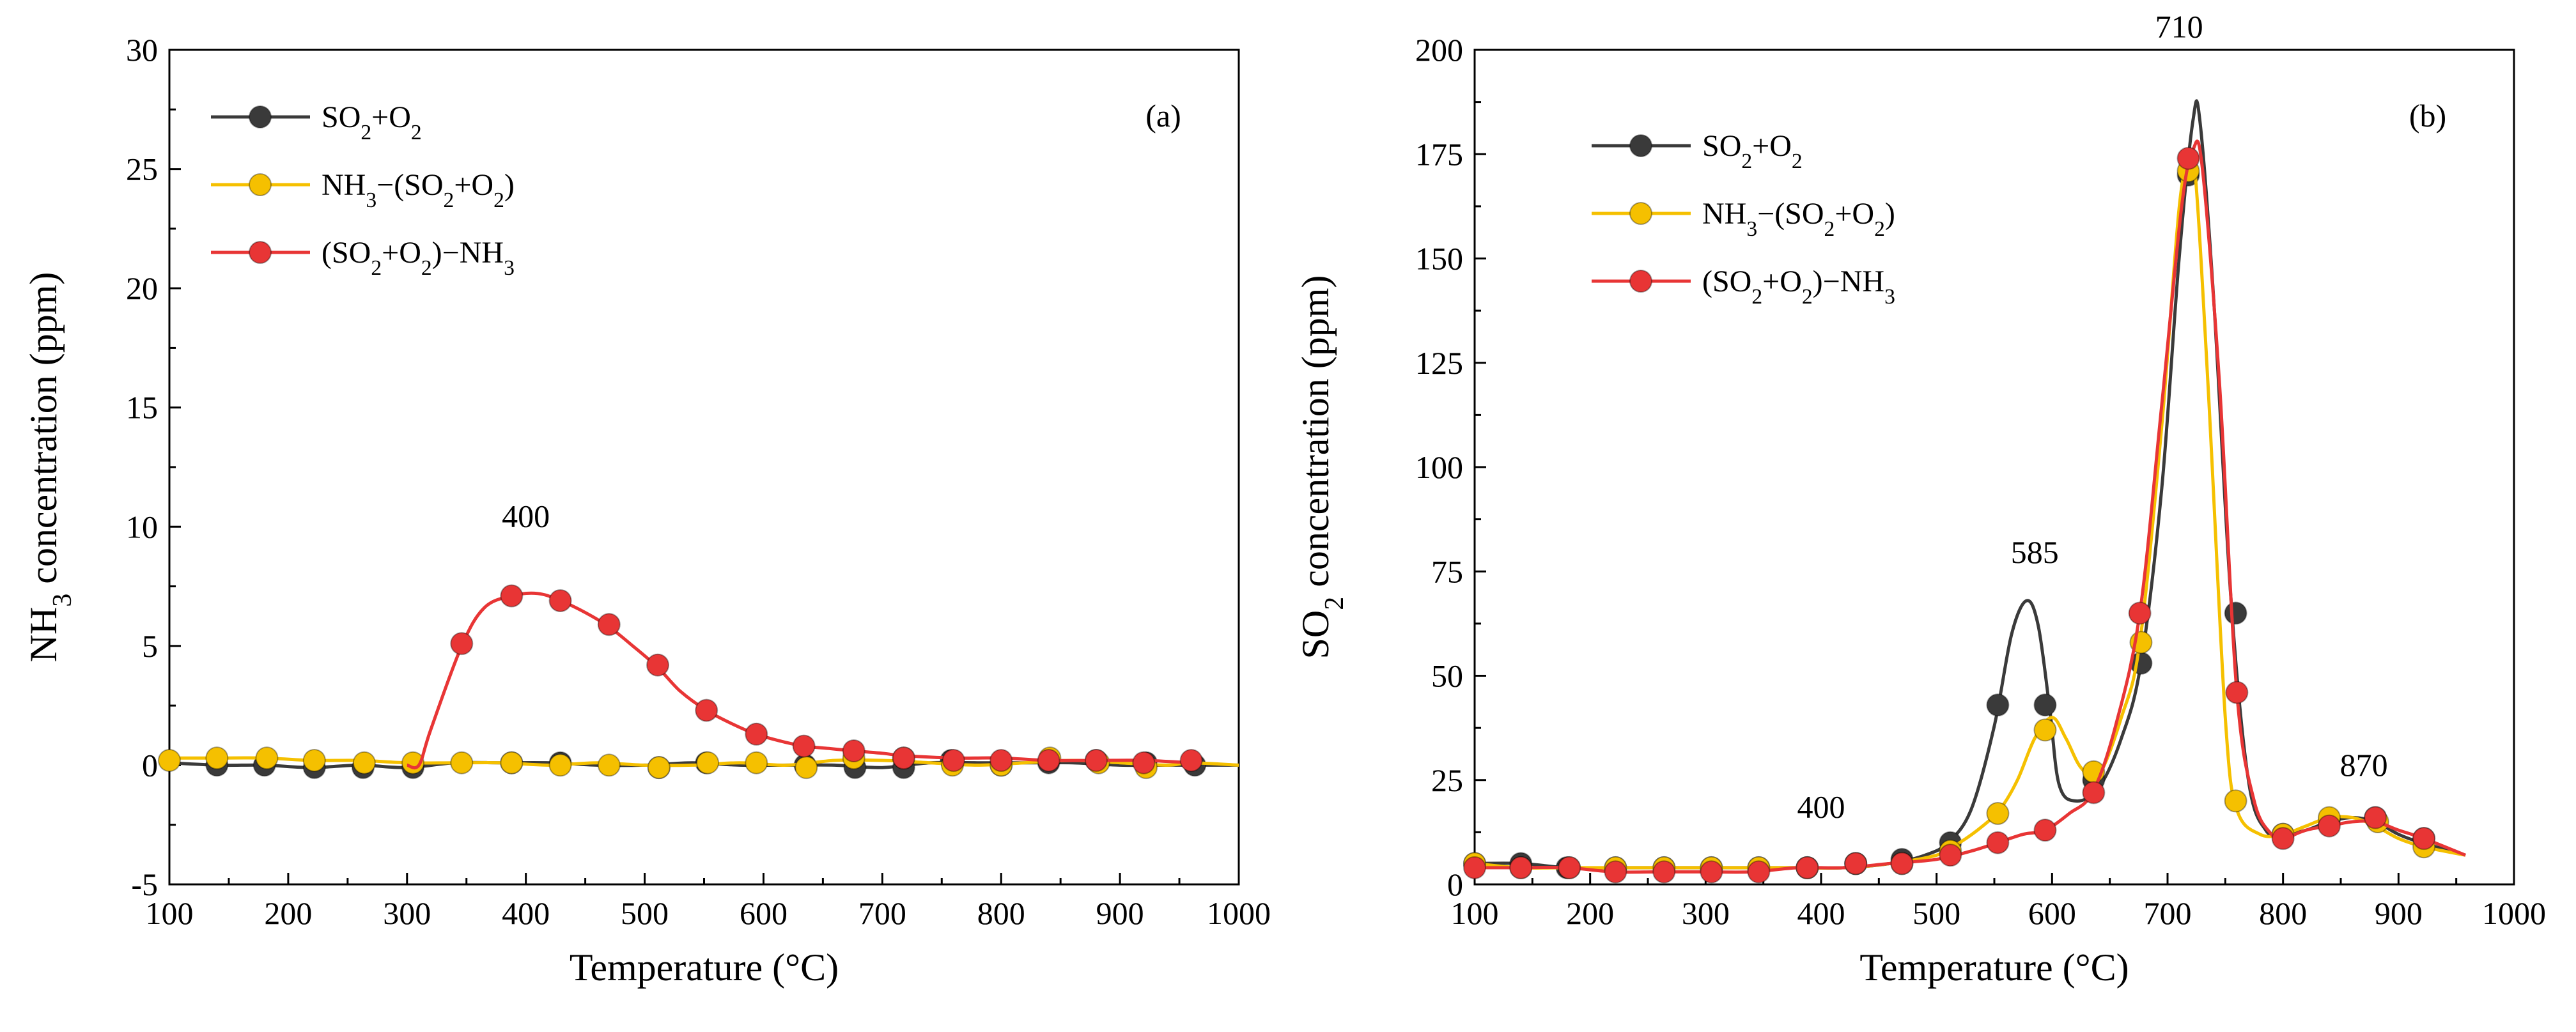 Image resolution: width=2576 pixels, height=1032 pixels. Describe the element at coordinates (2035, 552) in the screenshot. I see `peak-annotation: 585` at that location.